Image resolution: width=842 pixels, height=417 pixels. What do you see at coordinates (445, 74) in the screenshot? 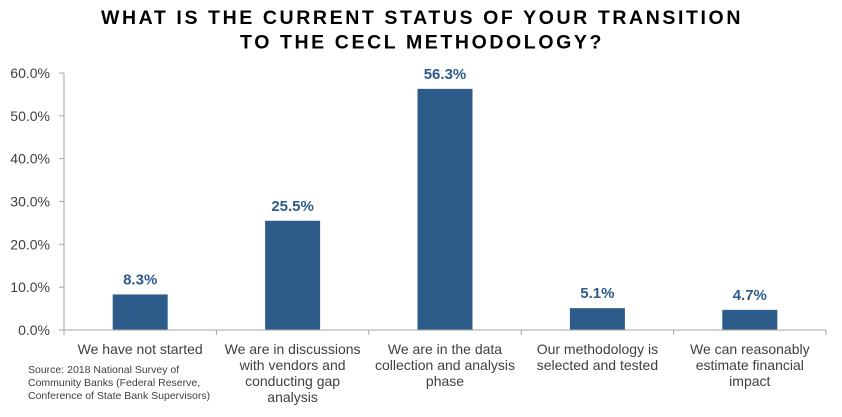
I see `data-label: 56.3%` at bounding box center [445, 74].